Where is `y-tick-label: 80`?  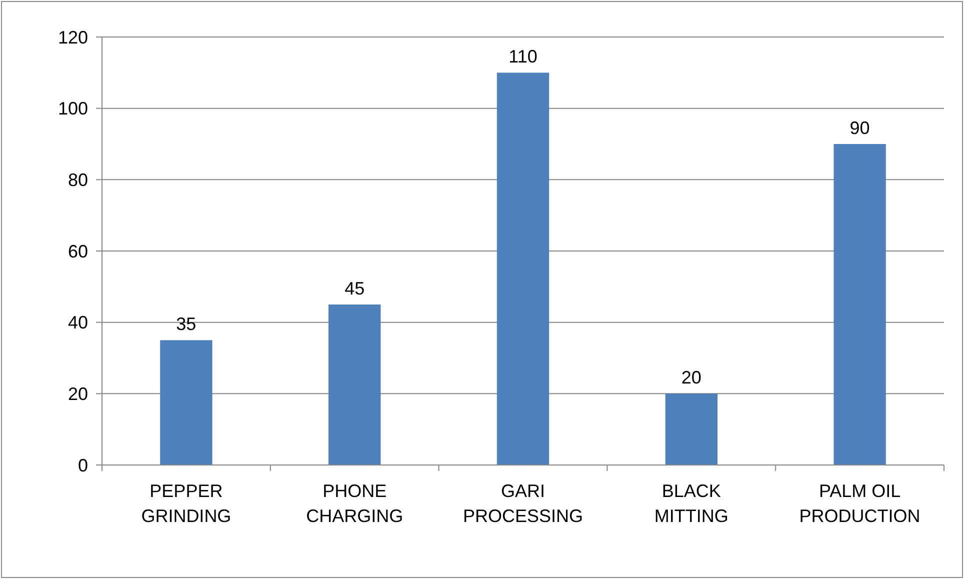 y-tick-label: 80 is located at coordinates (78, 180).